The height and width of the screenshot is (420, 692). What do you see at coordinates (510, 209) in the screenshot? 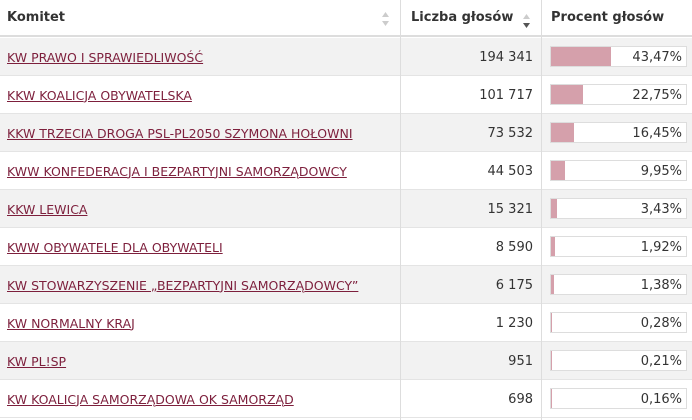
I see `votes-cell: 15 321` at bounding box center [510, 209].